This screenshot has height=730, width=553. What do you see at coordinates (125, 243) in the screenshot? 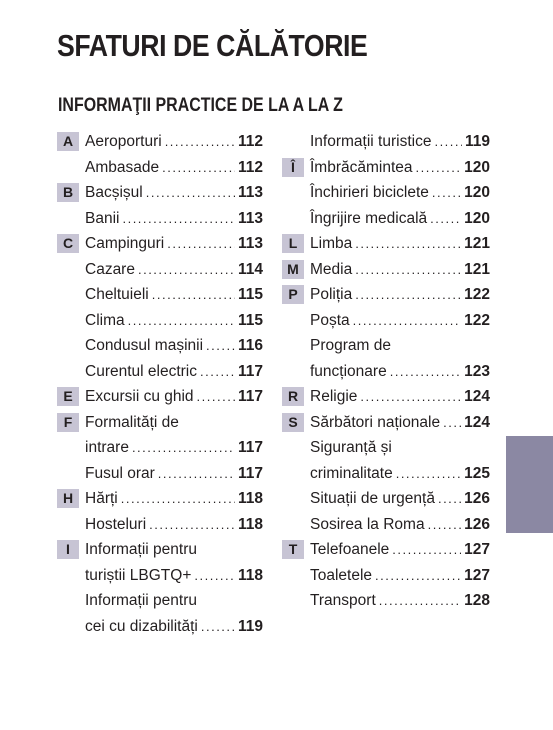
I see `entry-name: Campinguri` at bounding box center [125, 243].